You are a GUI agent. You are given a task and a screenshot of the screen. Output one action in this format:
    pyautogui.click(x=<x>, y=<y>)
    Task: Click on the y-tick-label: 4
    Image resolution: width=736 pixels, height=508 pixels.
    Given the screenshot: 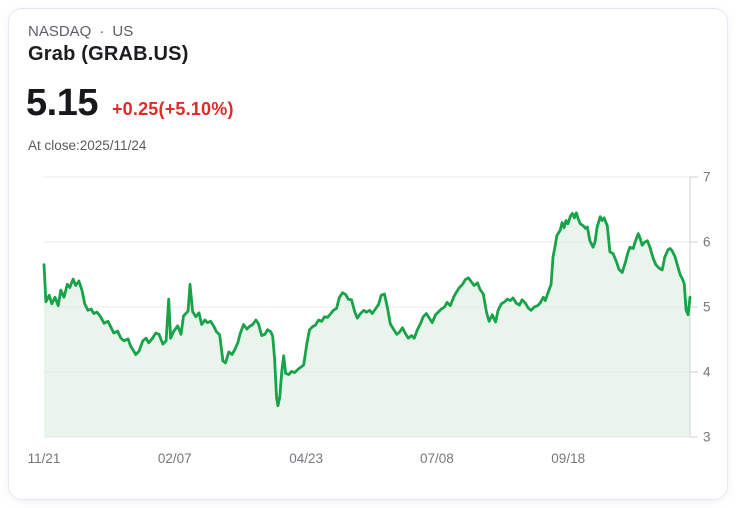 What is the action you would take?
    pyautogui.click(x=707, y=372)
    